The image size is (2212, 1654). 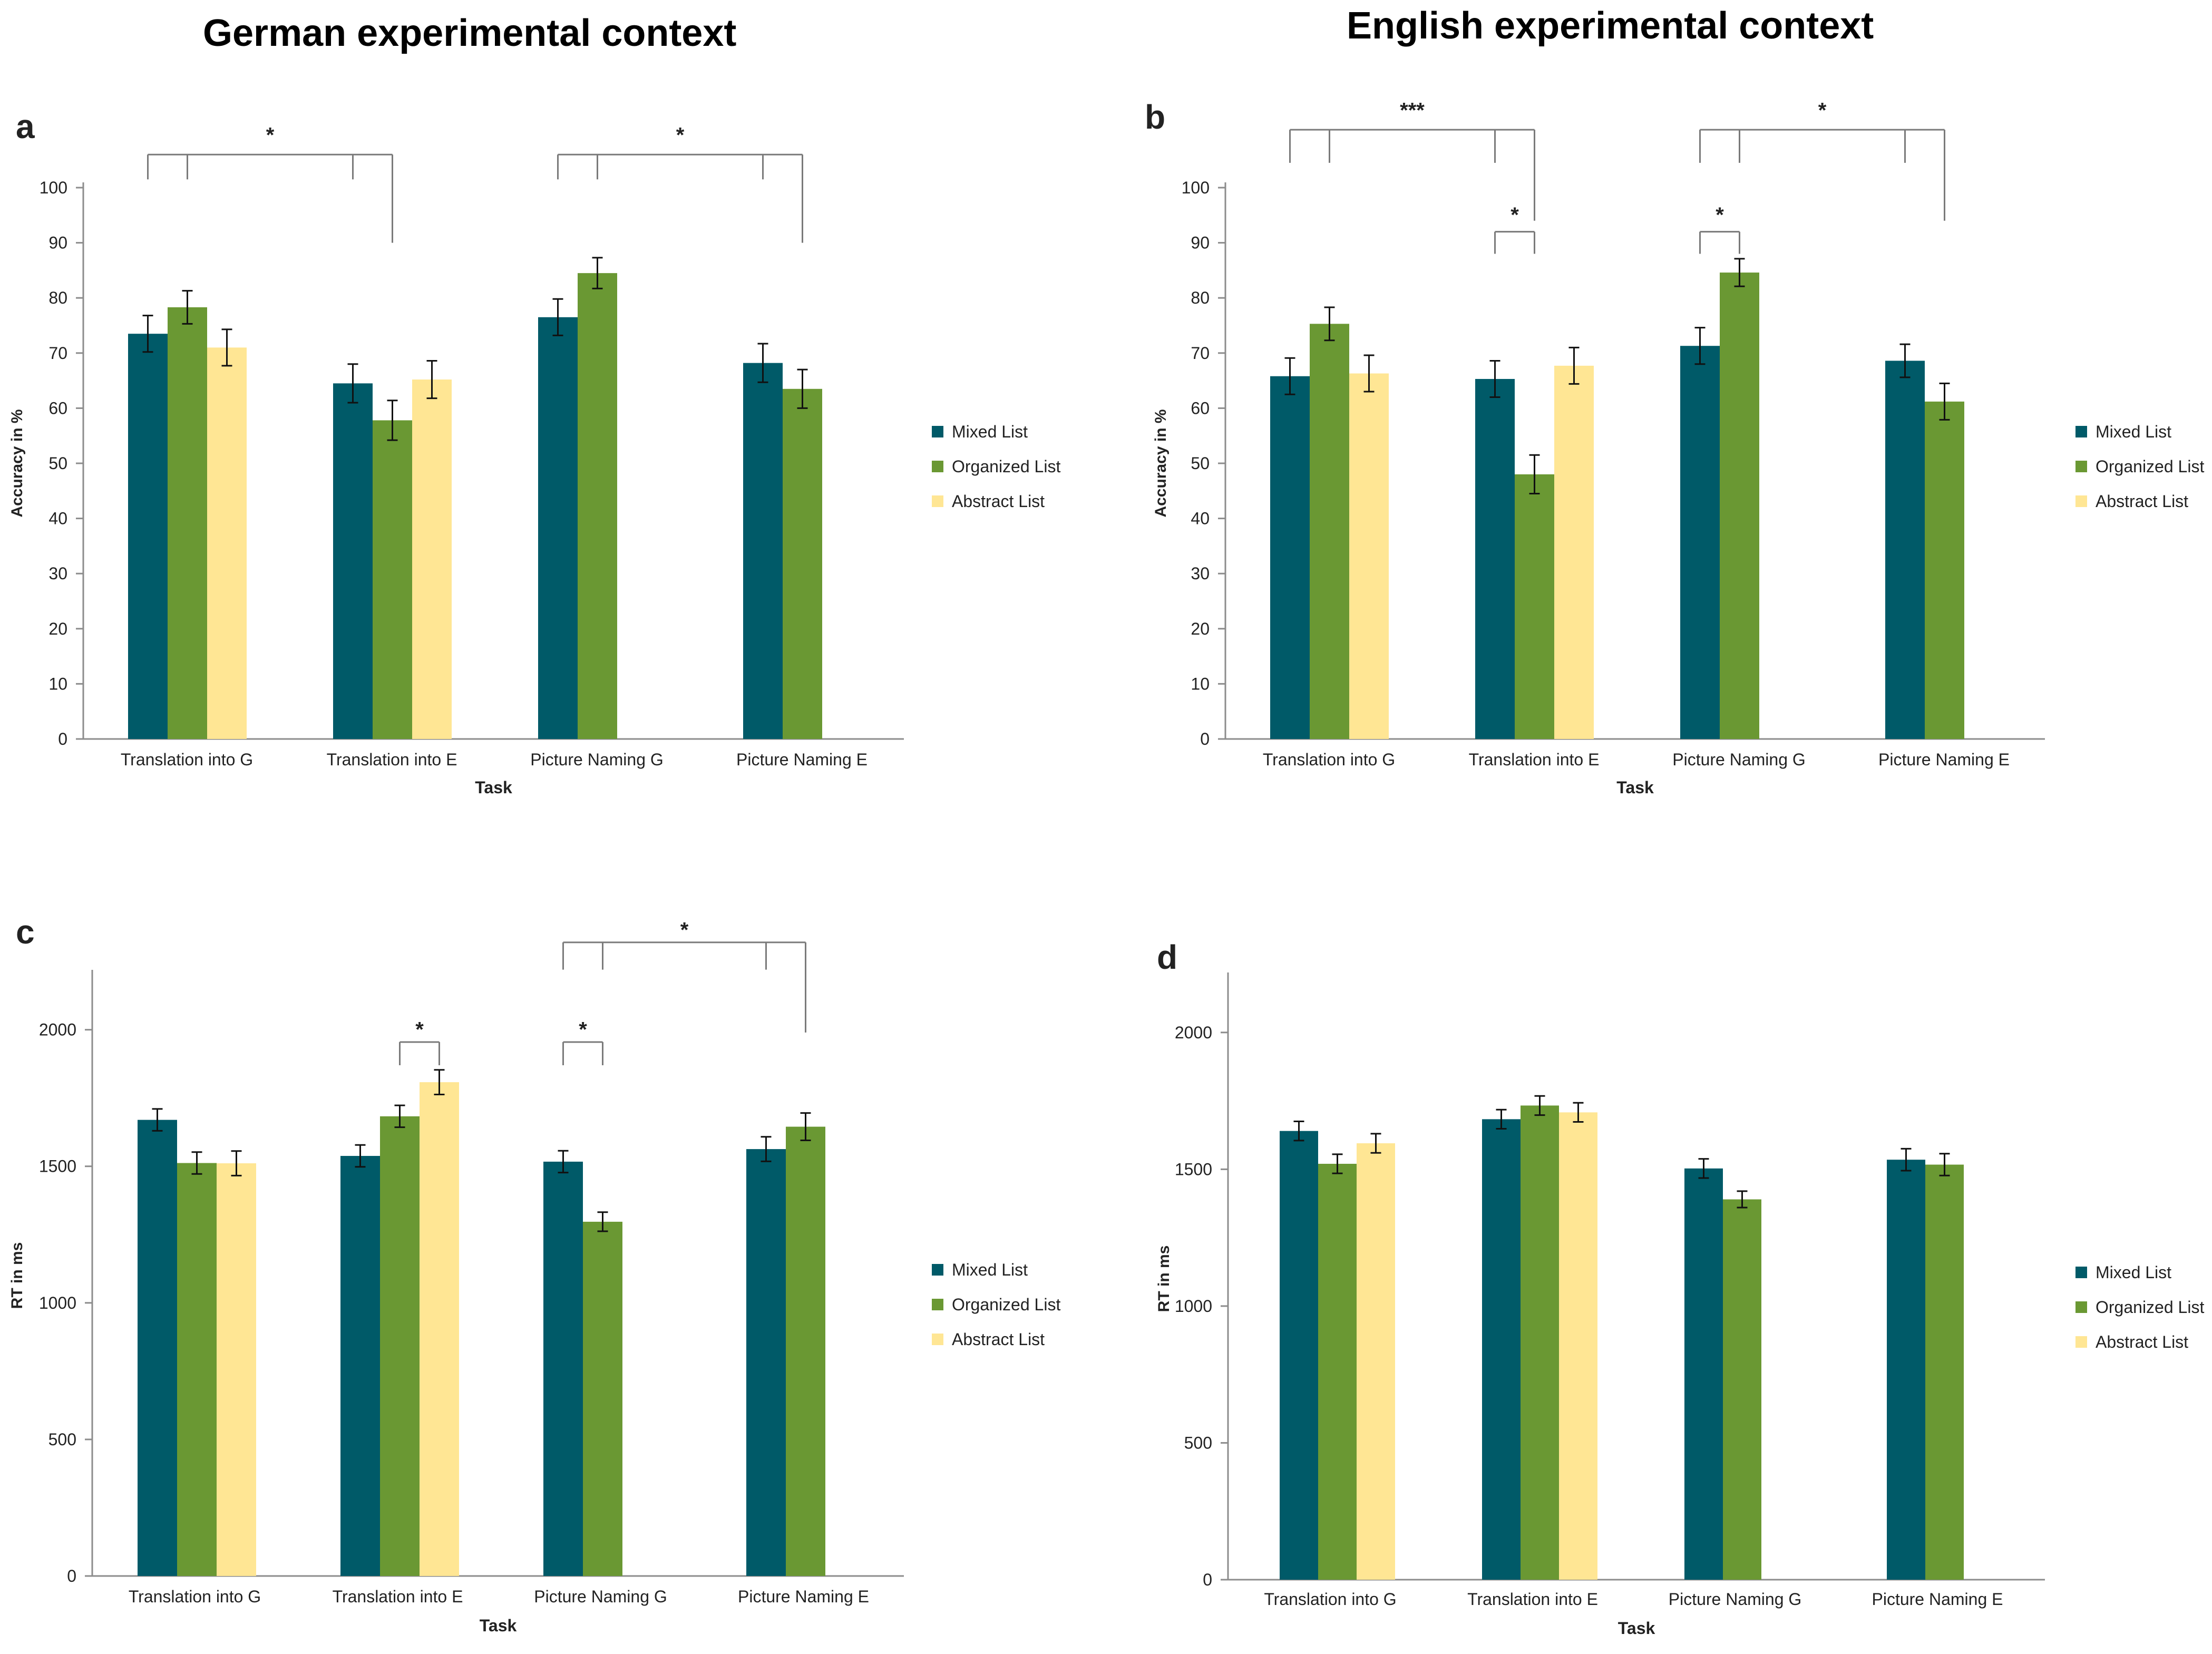 What do you see at coordinates (1155, 117) in the screenshot?
I see `panel-label: b` at bounding box center [1155, 117].